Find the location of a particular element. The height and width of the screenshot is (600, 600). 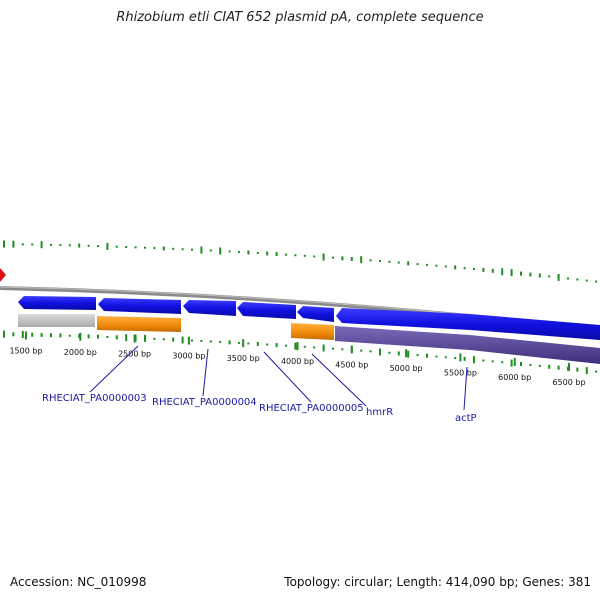

scale-tick-label: 6500 bp is located at coordinates (568, 382).